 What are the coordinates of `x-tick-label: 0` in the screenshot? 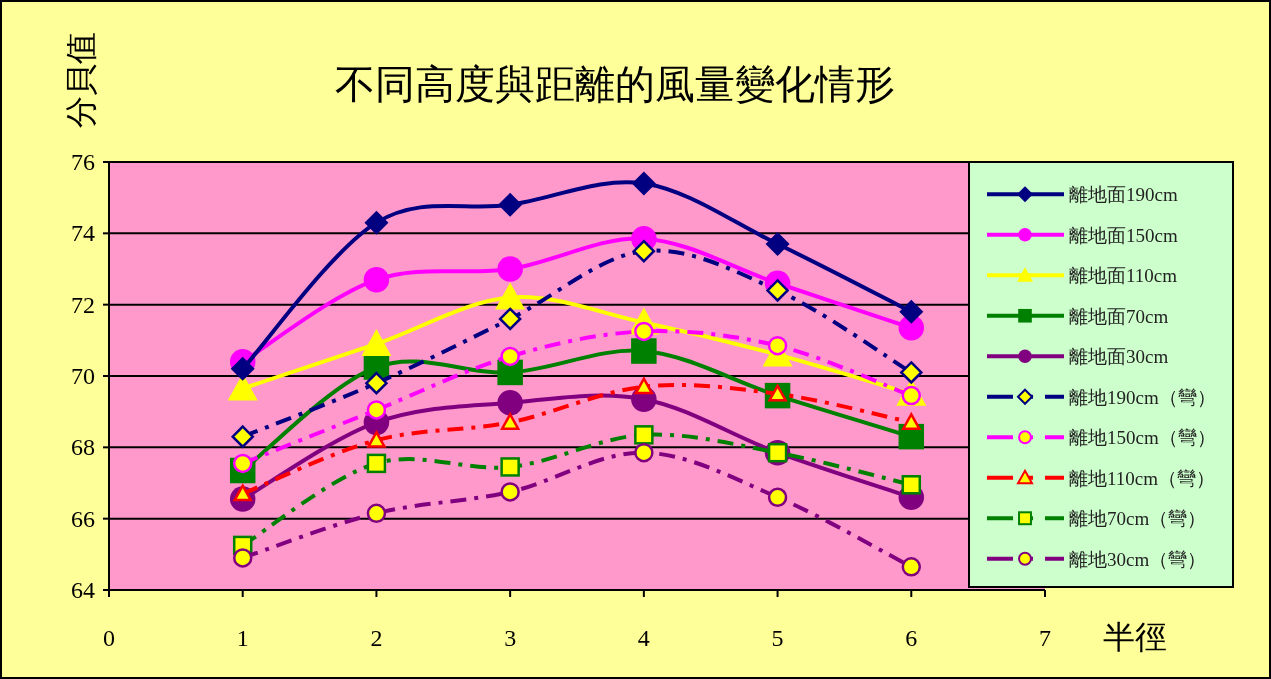 It's located at (109, 638).